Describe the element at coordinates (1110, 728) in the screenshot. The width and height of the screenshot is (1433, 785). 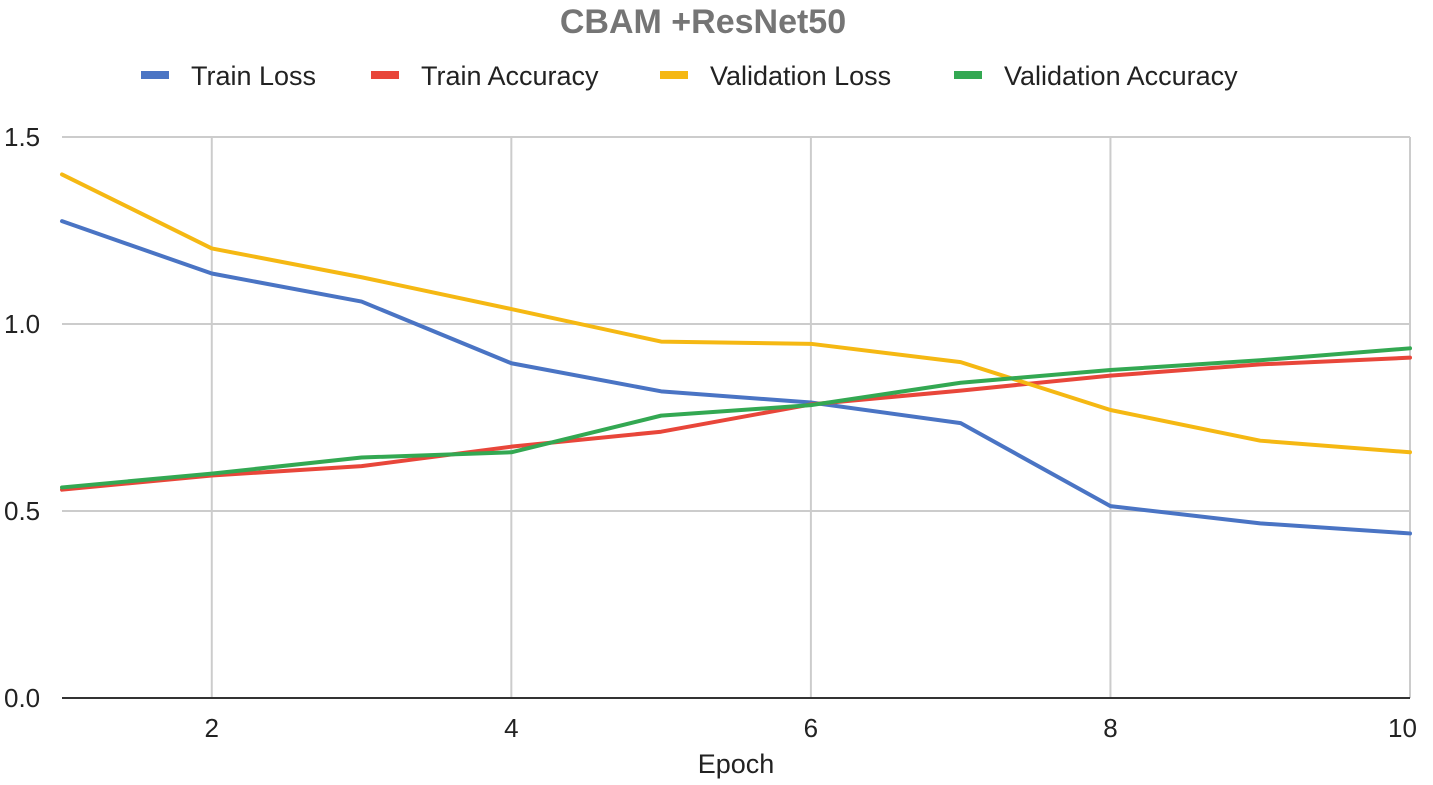
I see `x-tick-label: 8` at that location.